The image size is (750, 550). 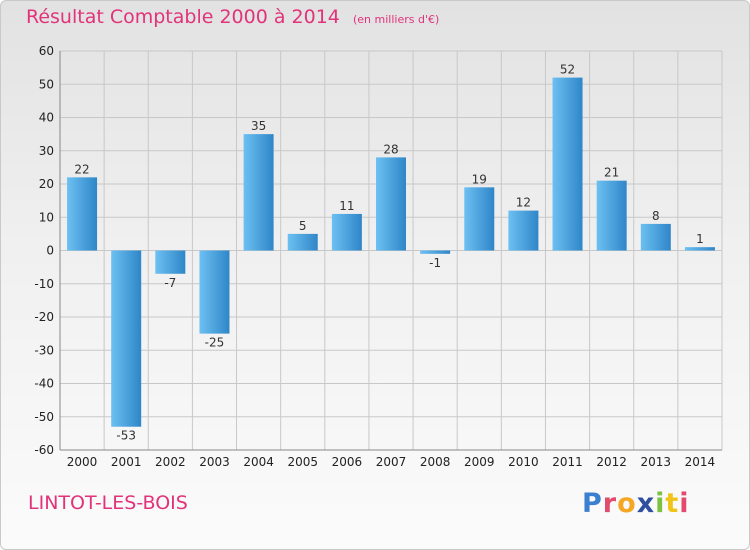 What do you see at coordinates (627, 503) in the screenshot?
I see `logo-letter: o` at bounding box center [627, 503].